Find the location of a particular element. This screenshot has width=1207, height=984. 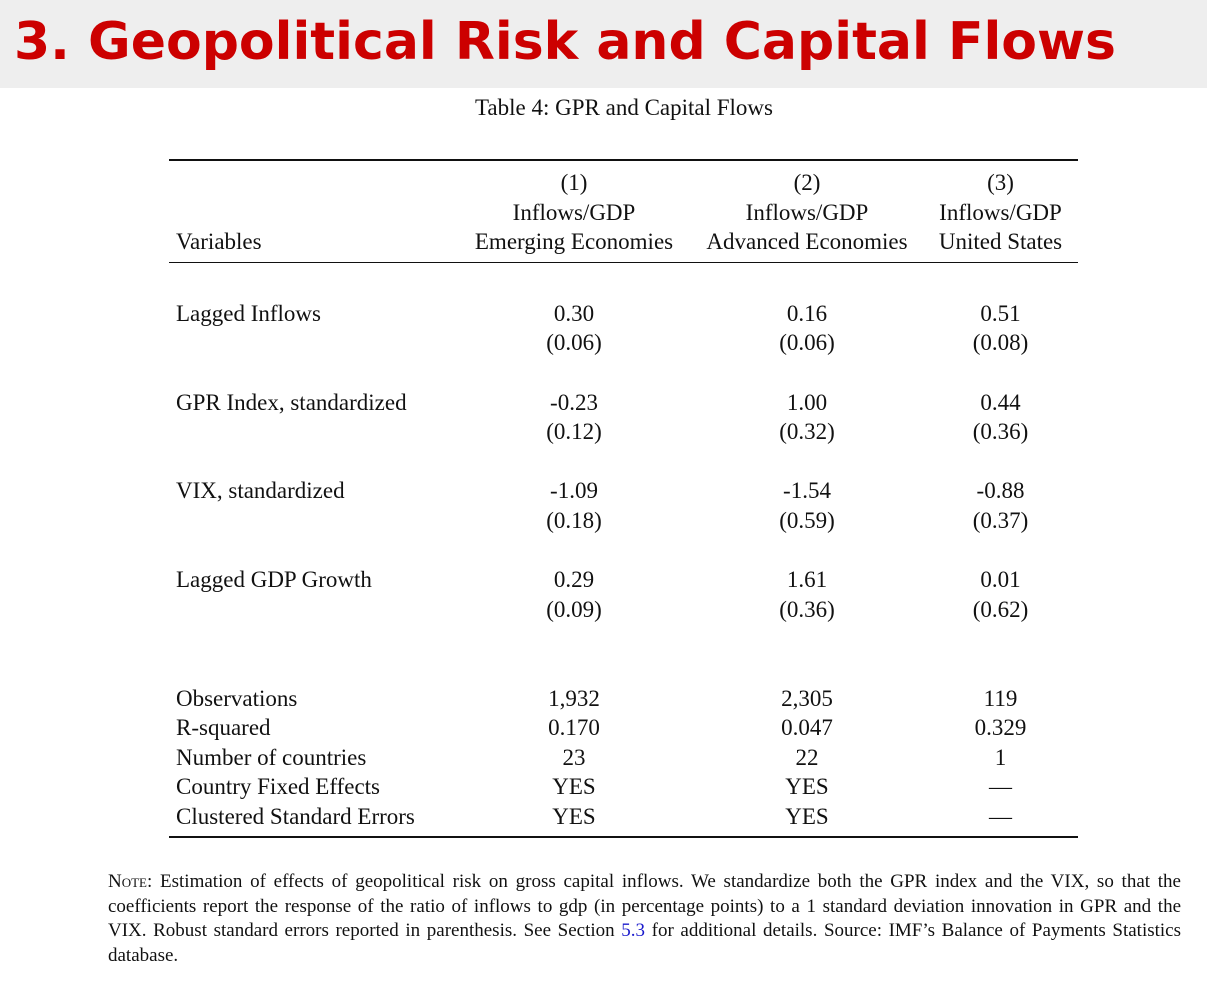

row-label-gpr-index: GPR Index, standardized is located at coordinates (291, 402).